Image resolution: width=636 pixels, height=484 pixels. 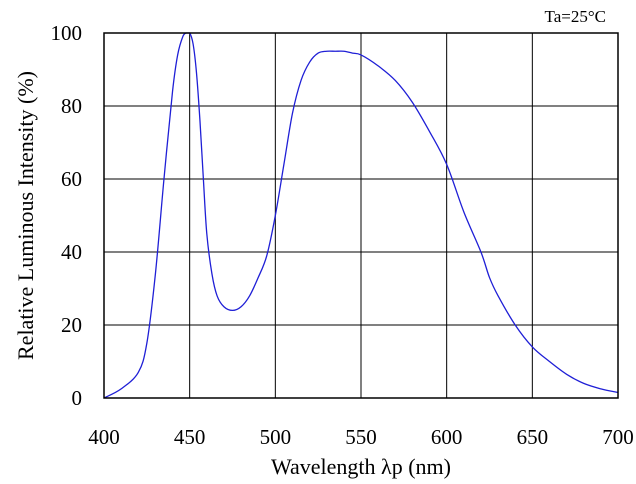 I want to click on x-tick-label: 400, so click(x=104, y=437).